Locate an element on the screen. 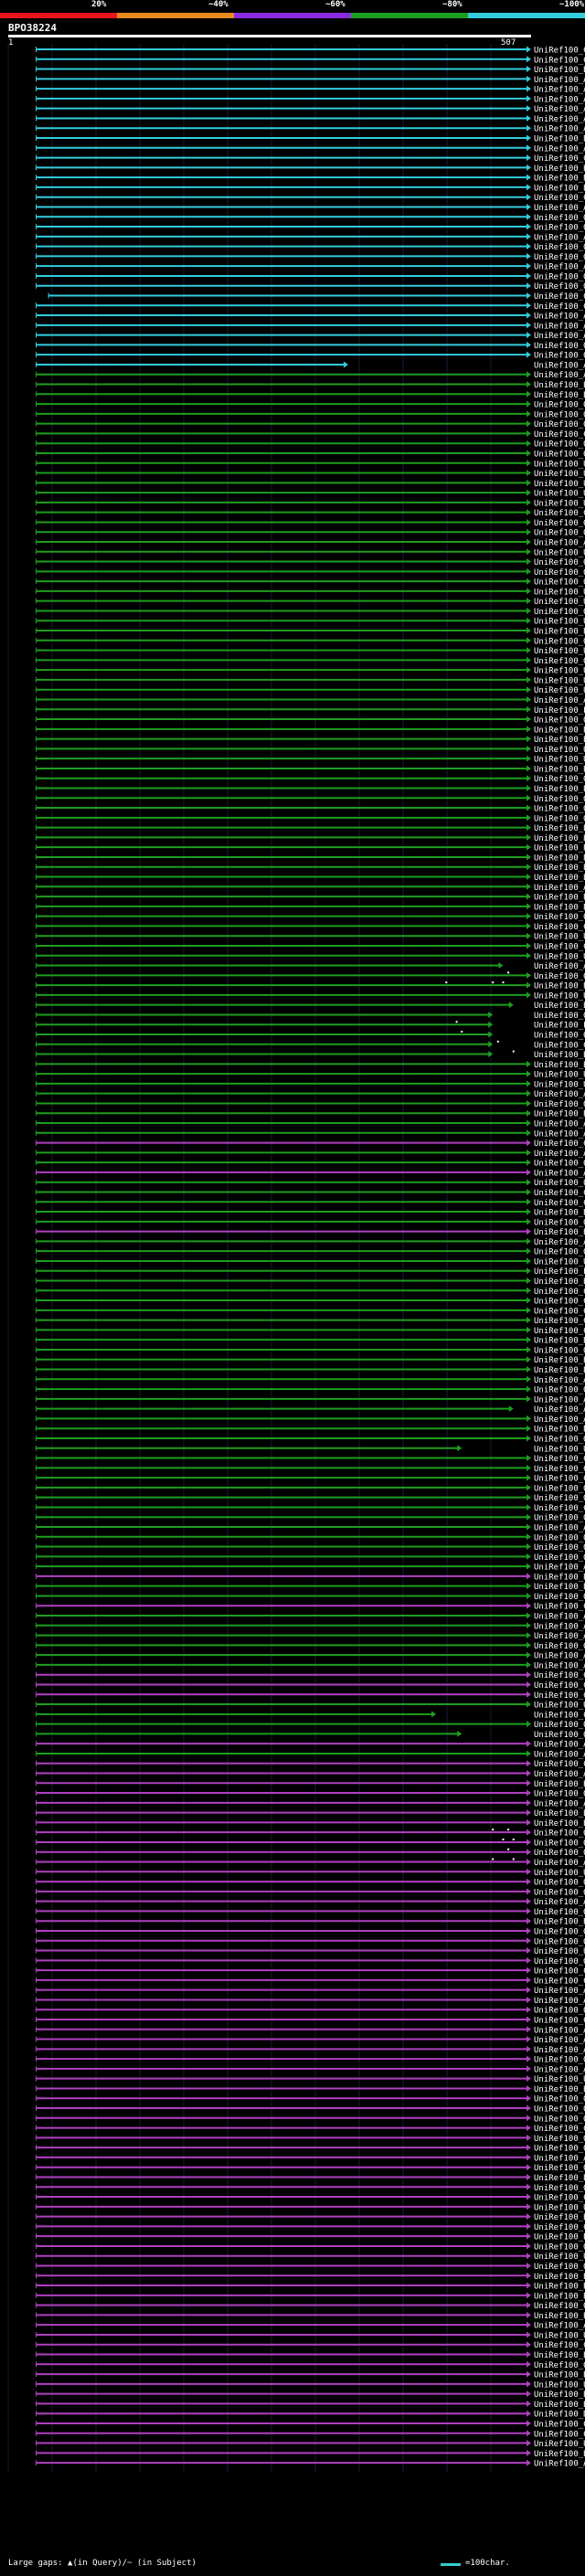 This screenshot has height=2576, width=585. hit-label: UniRef100_B3GEX9 is located at coordinates (560, 1784).